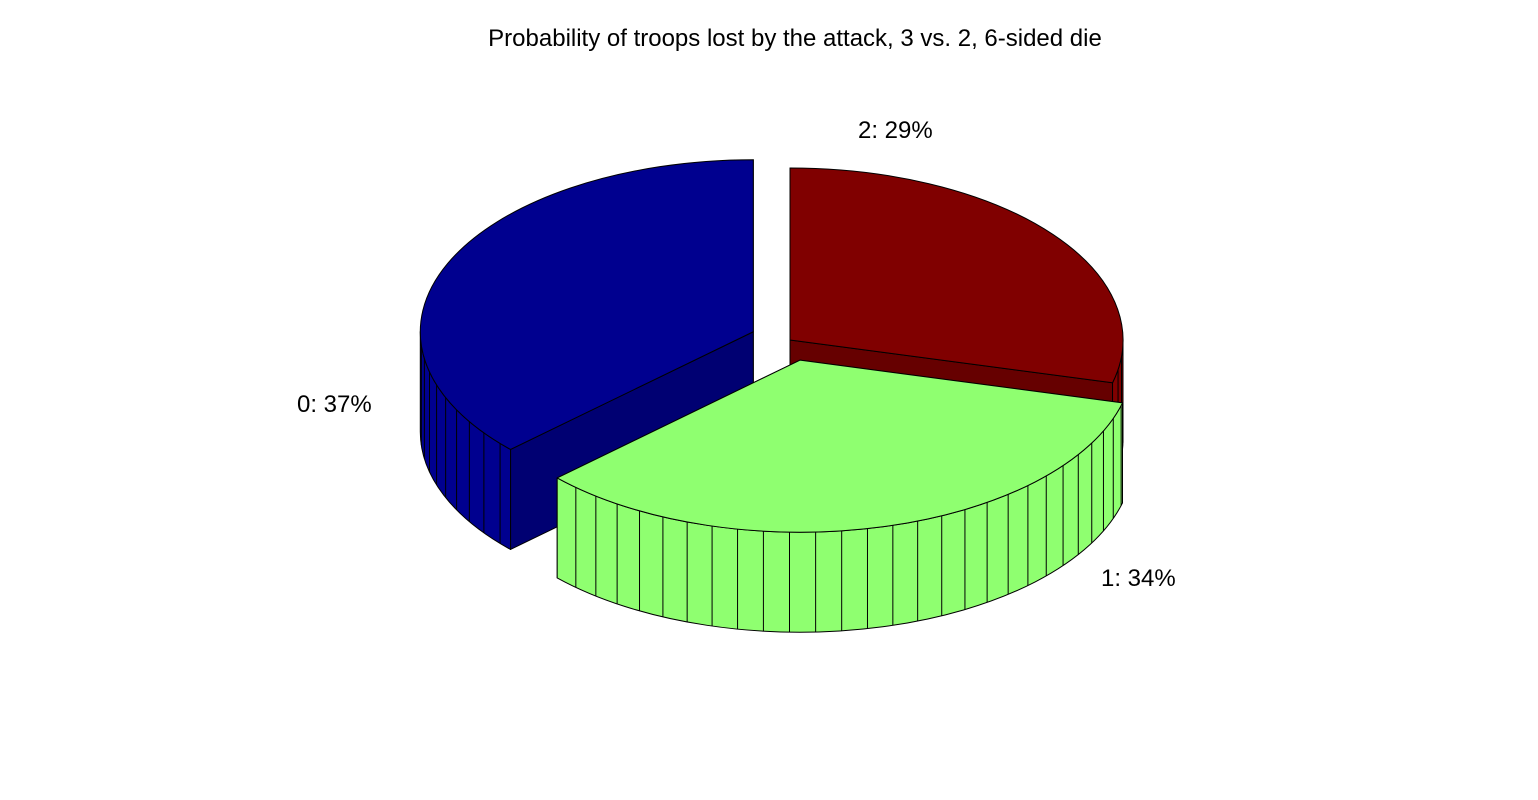 The image size is (1538, 800). What do you see at coordinates (839, 446) in the screenshot?
I see `slice-1-top` at bounding box center [839, 446].